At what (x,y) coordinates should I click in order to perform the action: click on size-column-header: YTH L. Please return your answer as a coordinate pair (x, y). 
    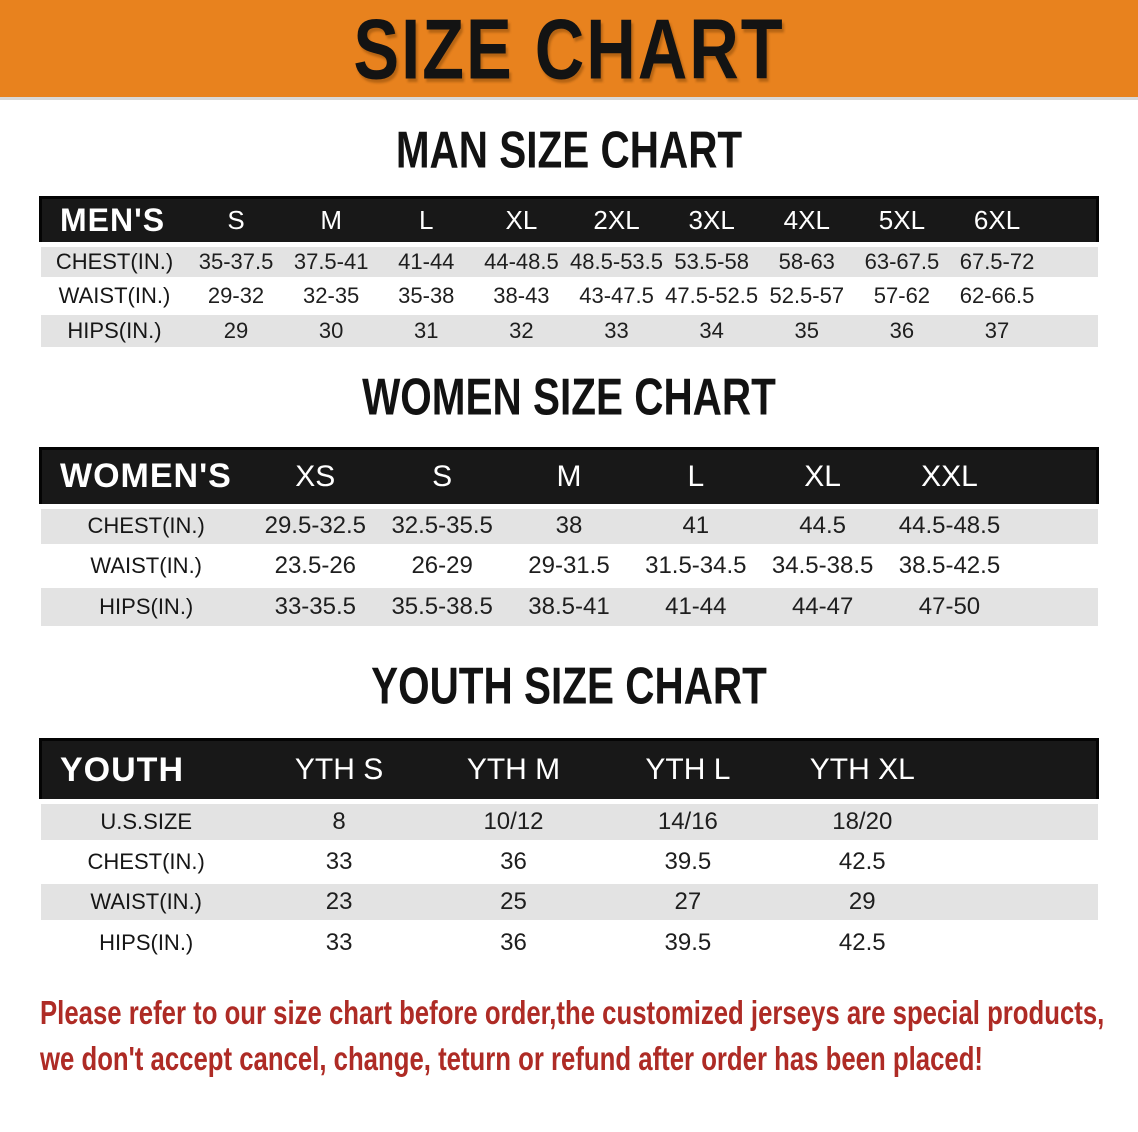
    Looking at the image, I should click on (688, 770).